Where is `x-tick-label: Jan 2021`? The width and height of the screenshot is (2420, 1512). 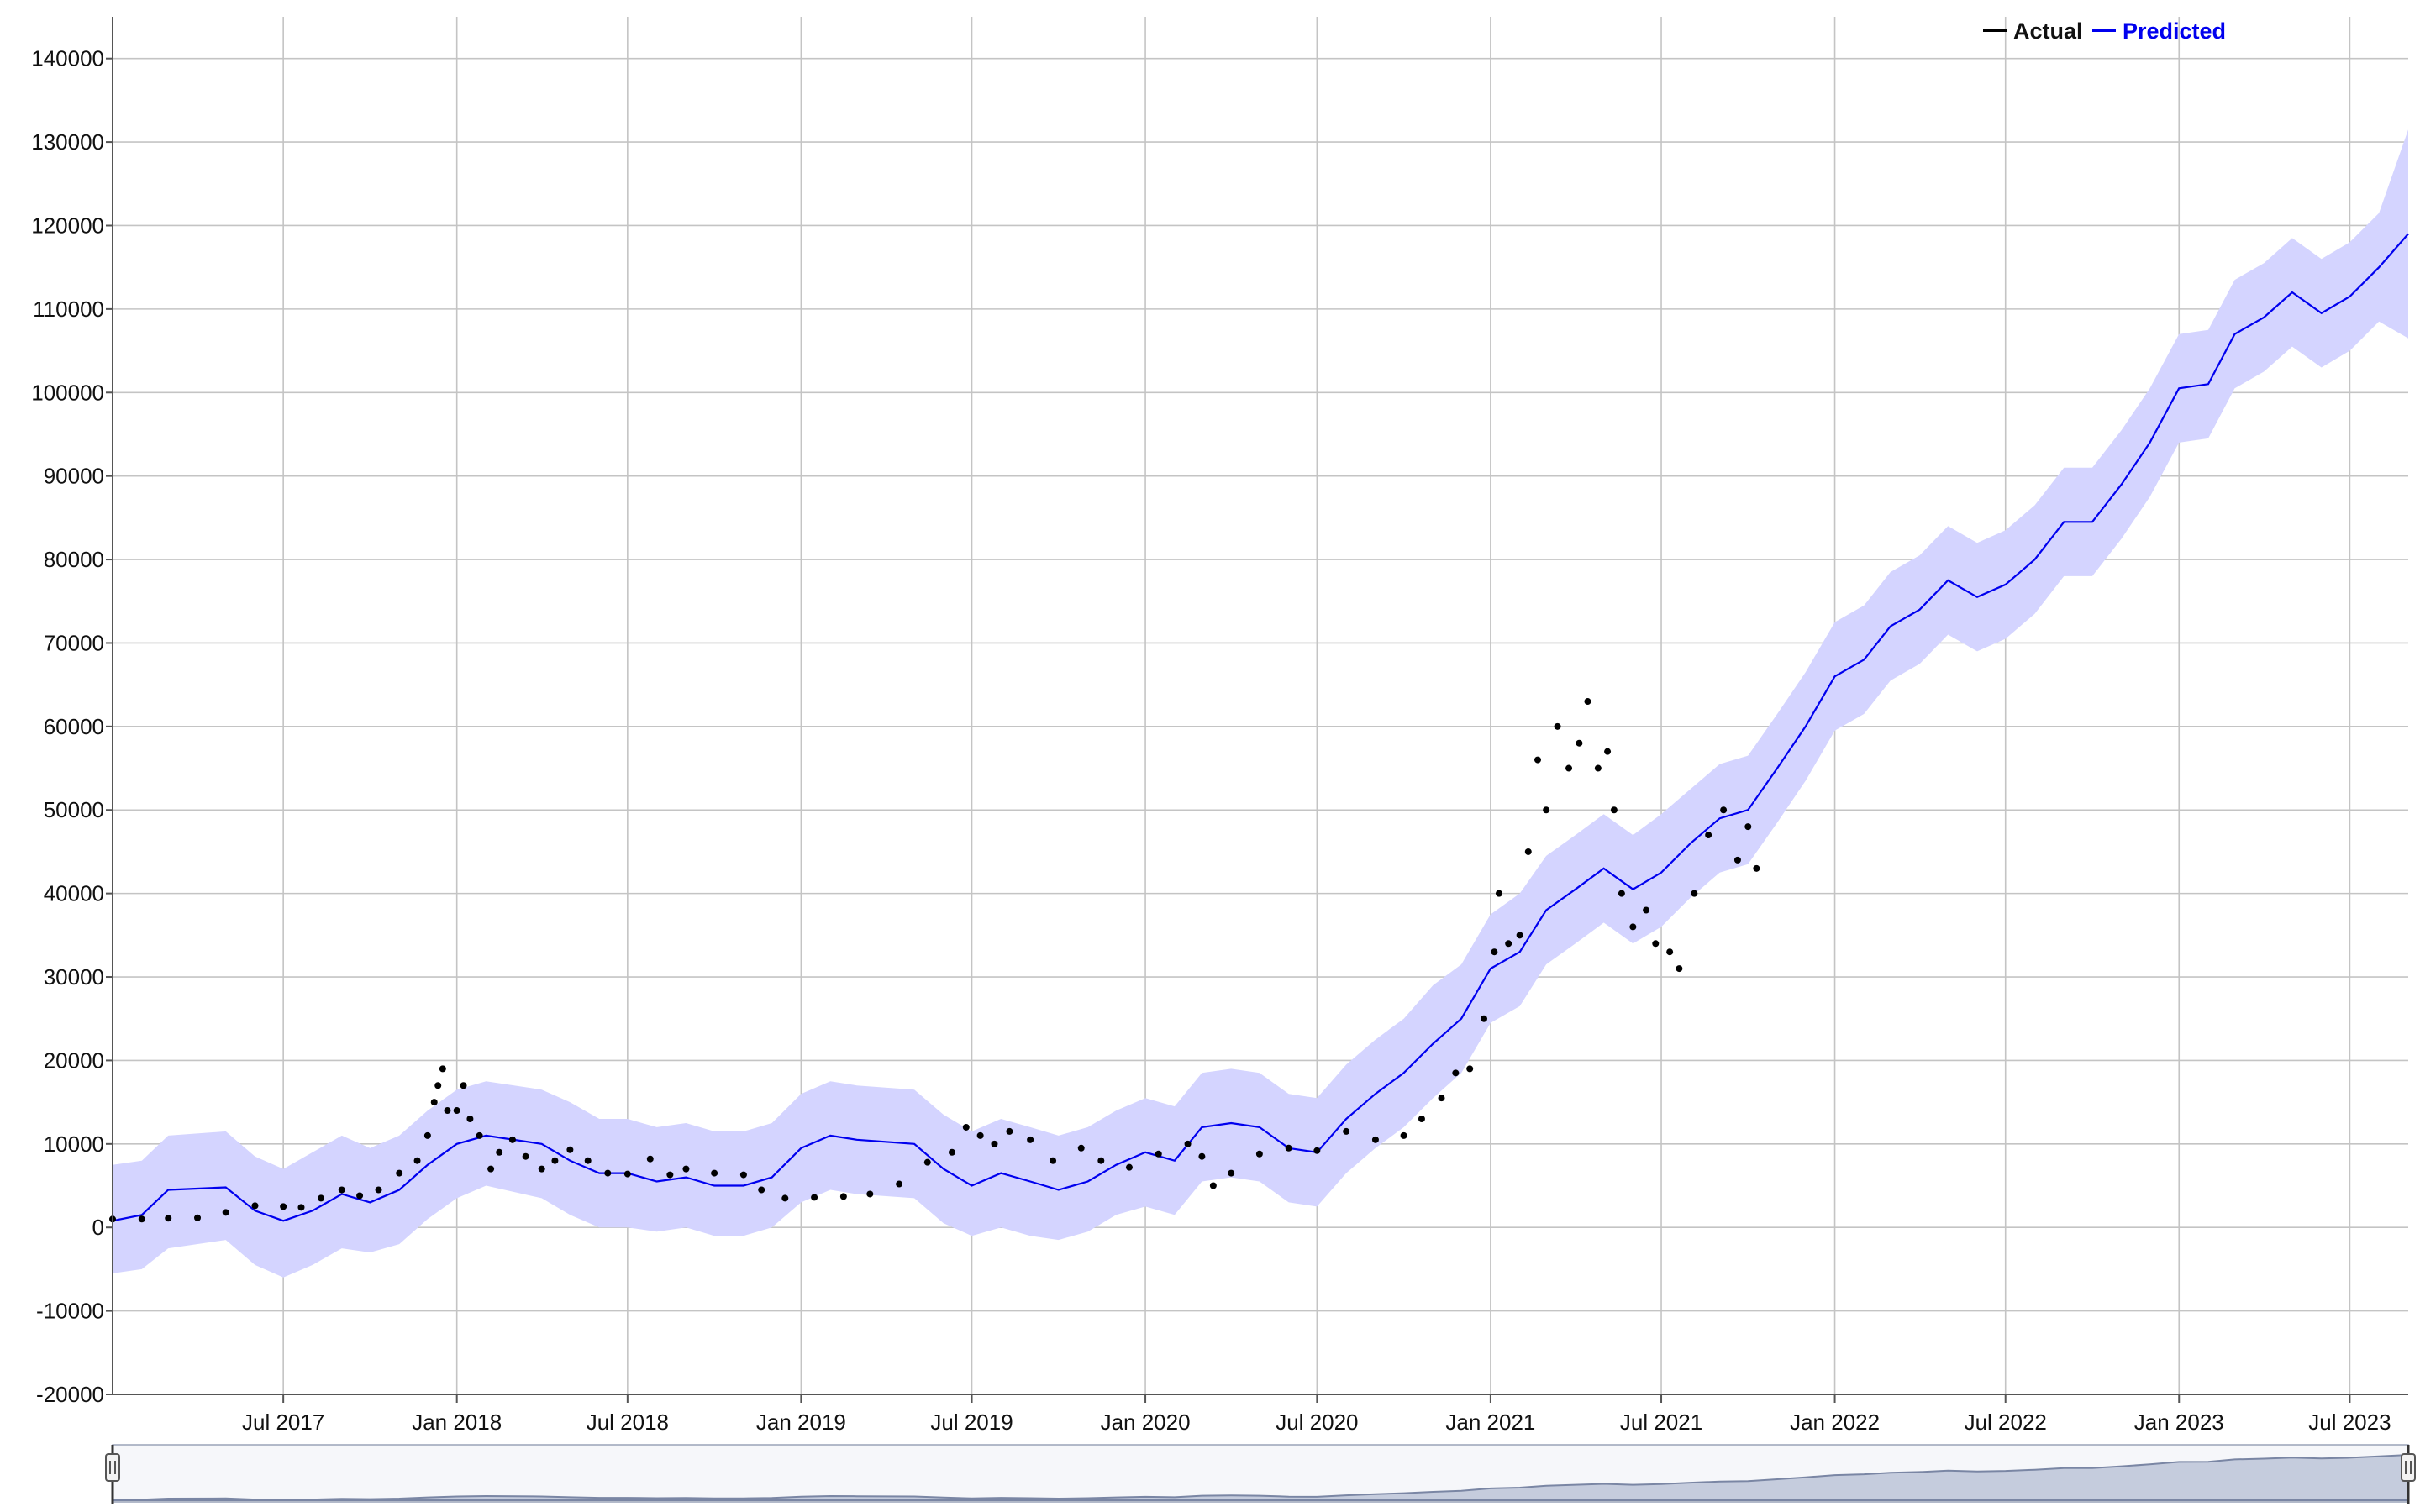
x-tick-label: Jan 2021 is located at coordinates (1490, 1422).